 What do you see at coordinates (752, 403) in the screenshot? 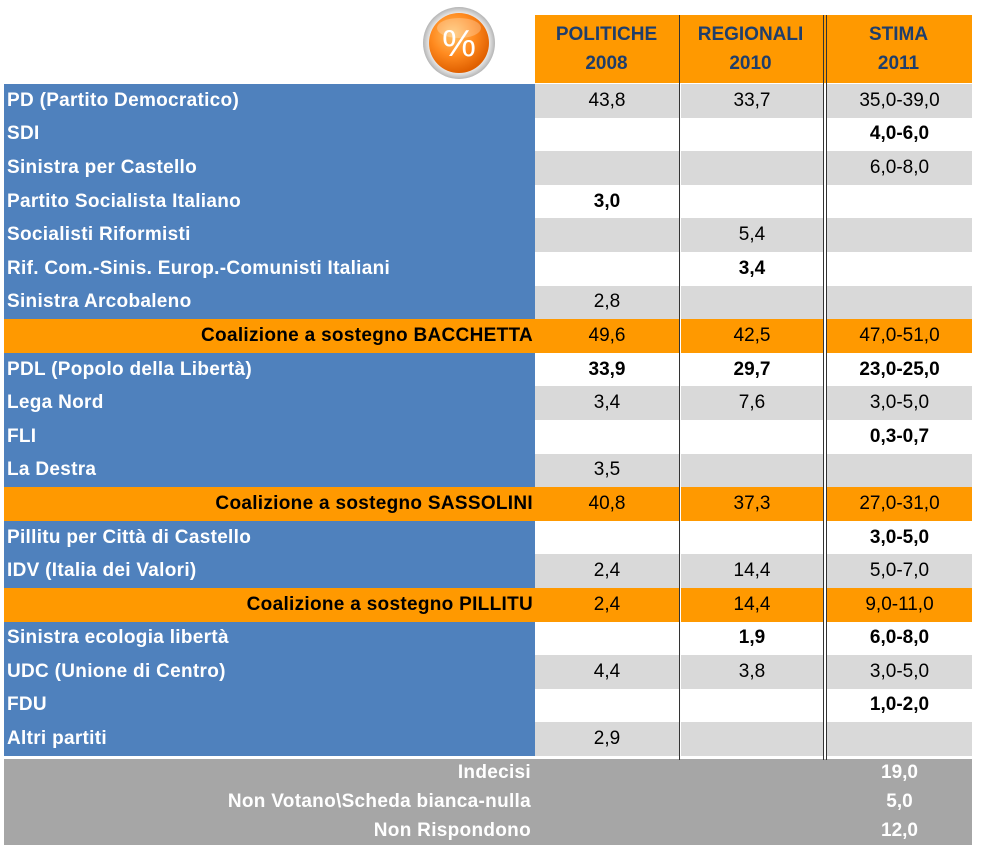
I see `table-cell: 7,6` at bounding box center [752, 403].